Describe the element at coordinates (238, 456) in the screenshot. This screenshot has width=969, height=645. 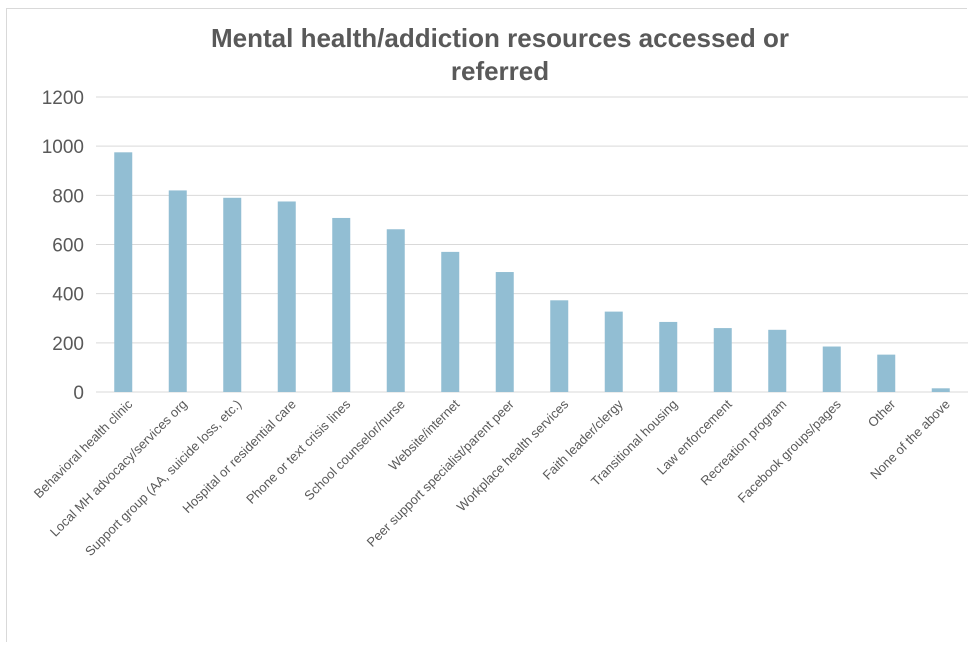
I see `x-category-label: Hospital or residential care` at that location.